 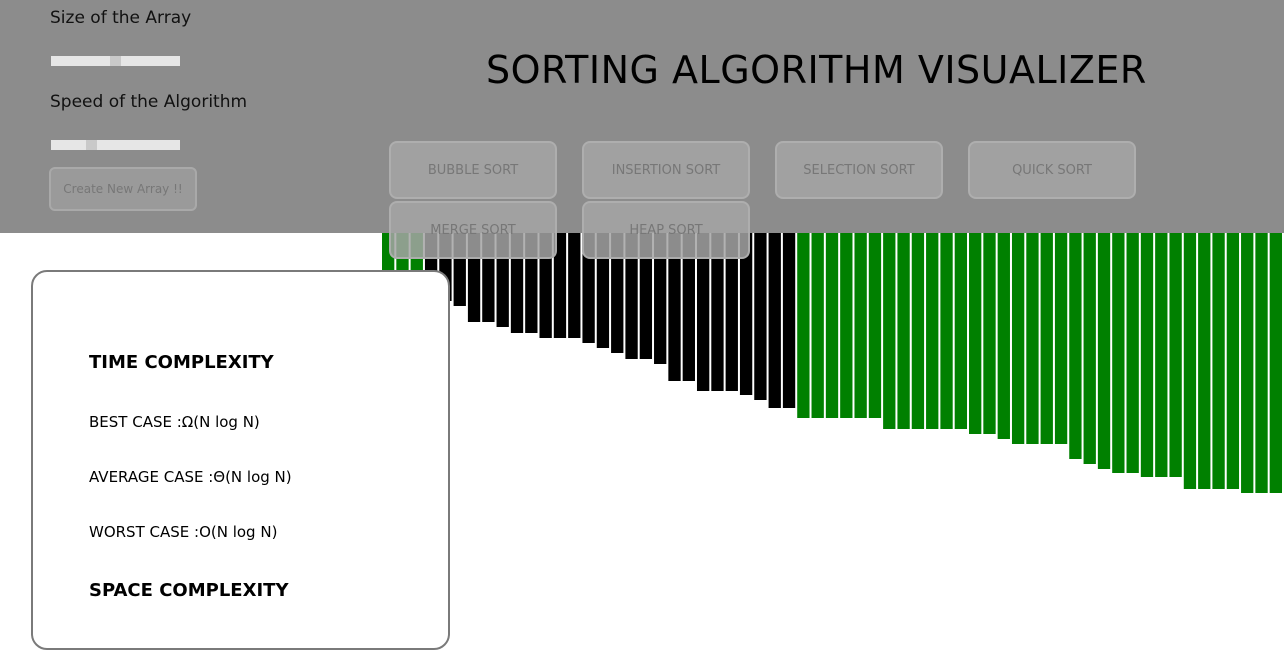 I want to click on average-case-text: AVERAGE CASE :Θ(N log N), so click(x=190, y=477).